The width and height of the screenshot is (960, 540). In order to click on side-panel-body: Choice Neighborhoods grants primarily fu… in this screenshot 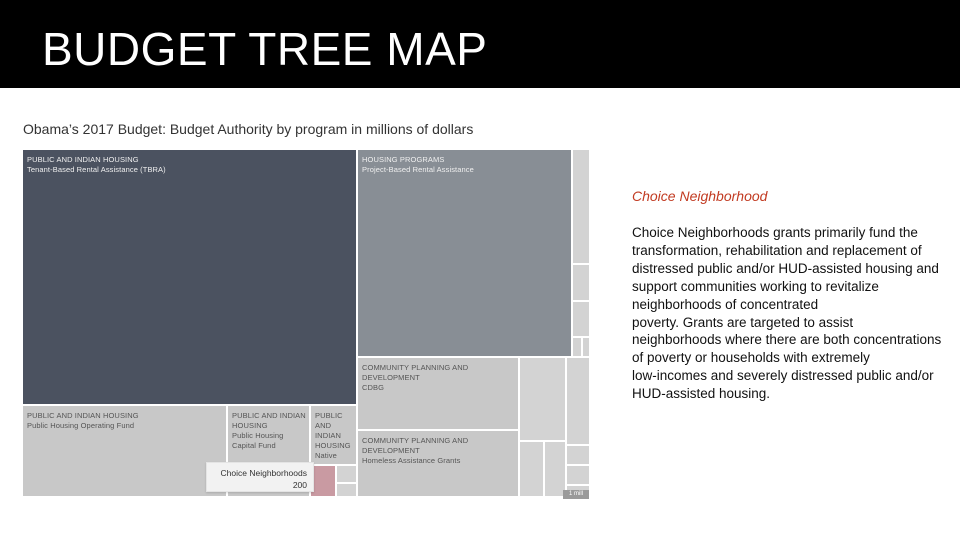, I will do `click(787, 313)`.